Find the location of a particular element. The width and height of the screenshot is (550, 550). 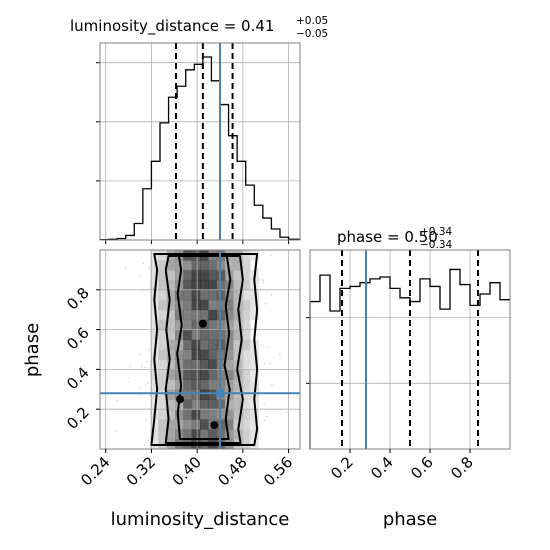

density-truth-marker is located at coordinates (220, 393).